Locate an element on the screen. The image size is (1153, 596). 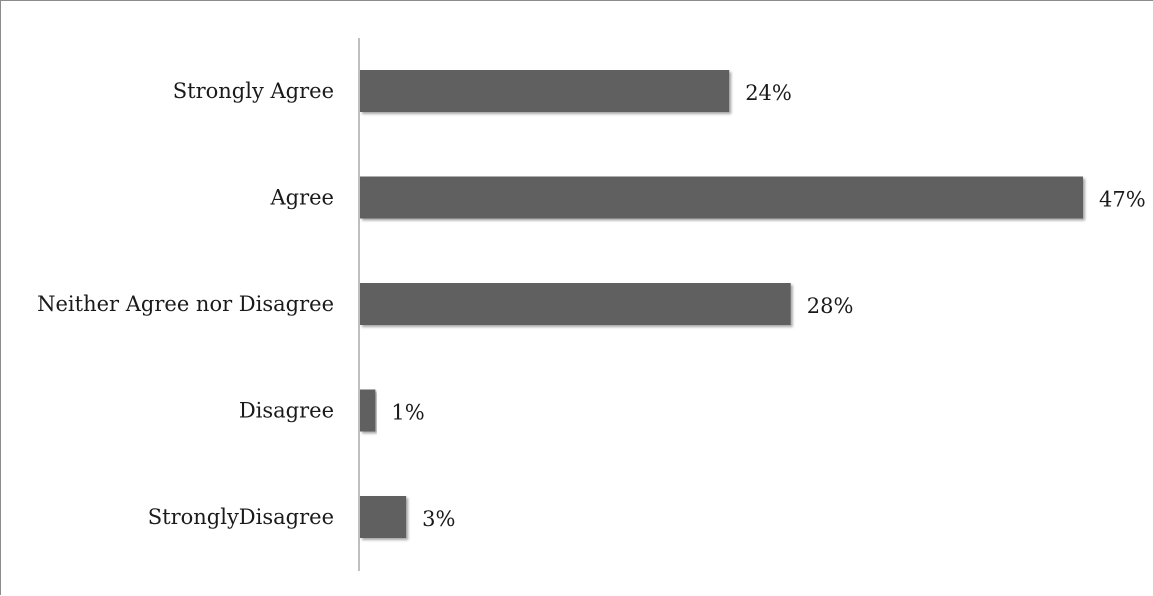
category-label: Disagree is located at coordinates (286, 411).